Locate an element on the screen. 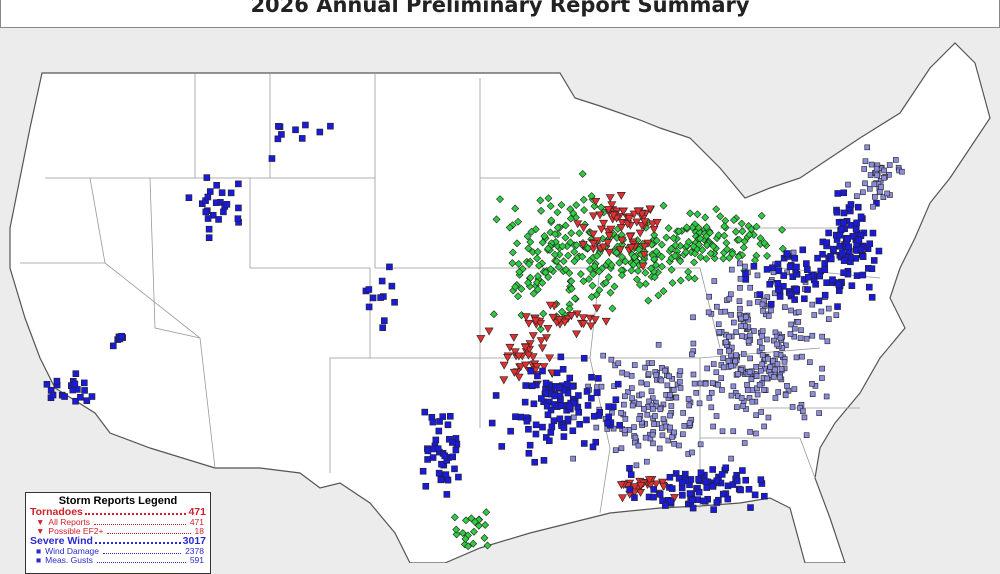  section-label: Tornadoes is located at coordinates (56, 512).